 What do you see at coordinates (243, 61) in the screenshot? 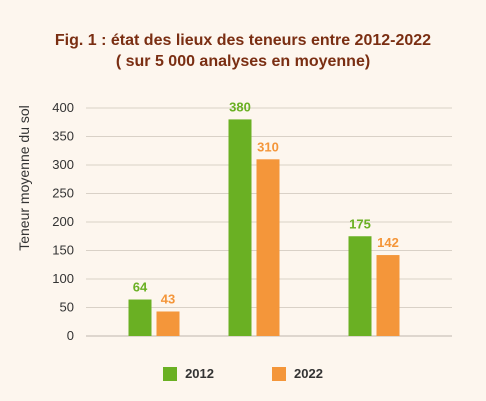
I see `chart-title-line-2: ( sur 5 000 analyses en moyenne)` at bounding box center [243, 61].